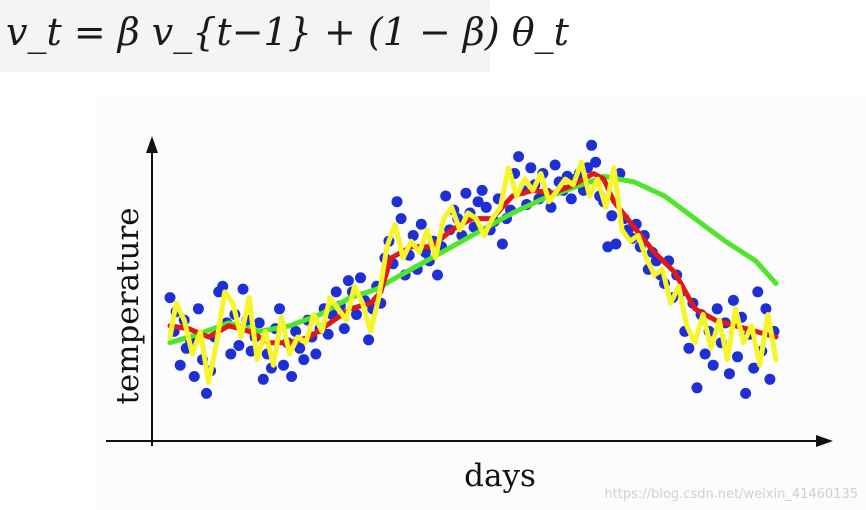  What do you see at coordinates (287, 32) in the screenshot?
I see `formula: v_t = β v_{t−1} + (1 − β) θ_t` at bounding box center [287, 32].